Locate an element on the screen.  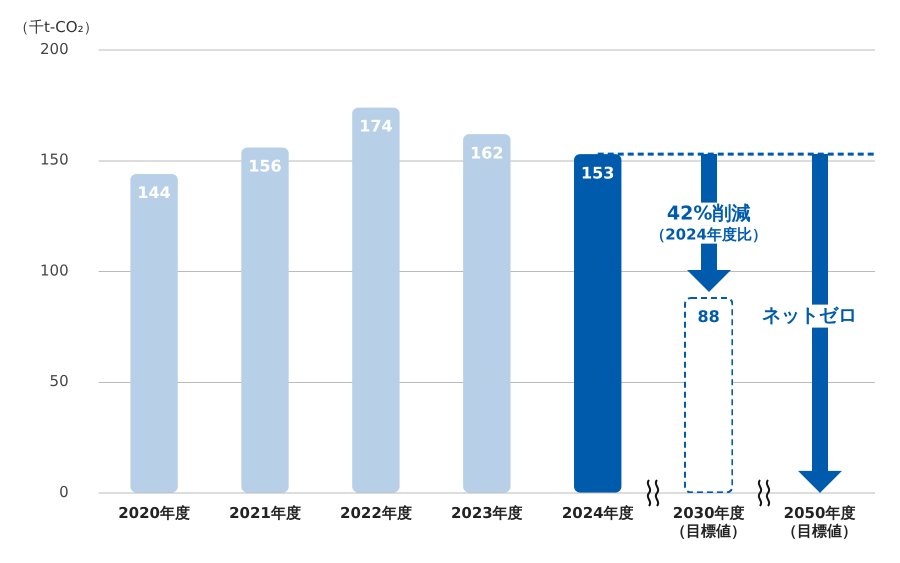
x-tick-label: 2020年度 is located at coordinates (154, 513).